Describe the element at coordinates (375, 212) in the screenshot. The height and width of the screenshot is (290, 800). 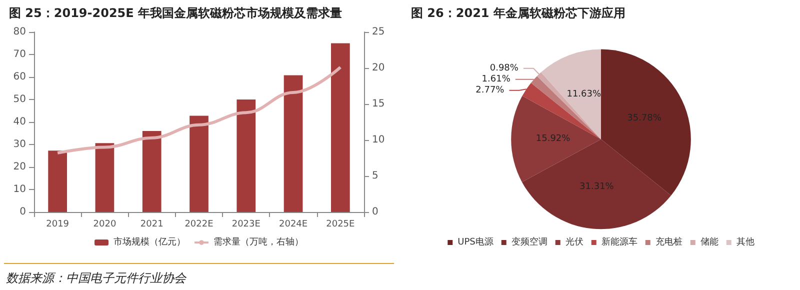
I see `y2-tick-label: 0` at that location.